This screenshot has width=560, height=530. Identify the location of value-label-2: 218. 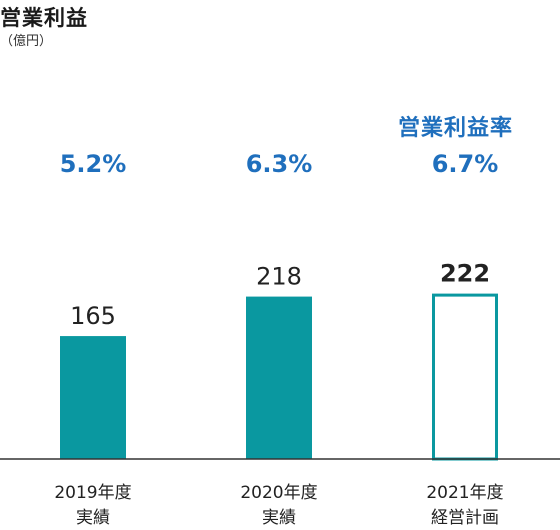
(279, 277).